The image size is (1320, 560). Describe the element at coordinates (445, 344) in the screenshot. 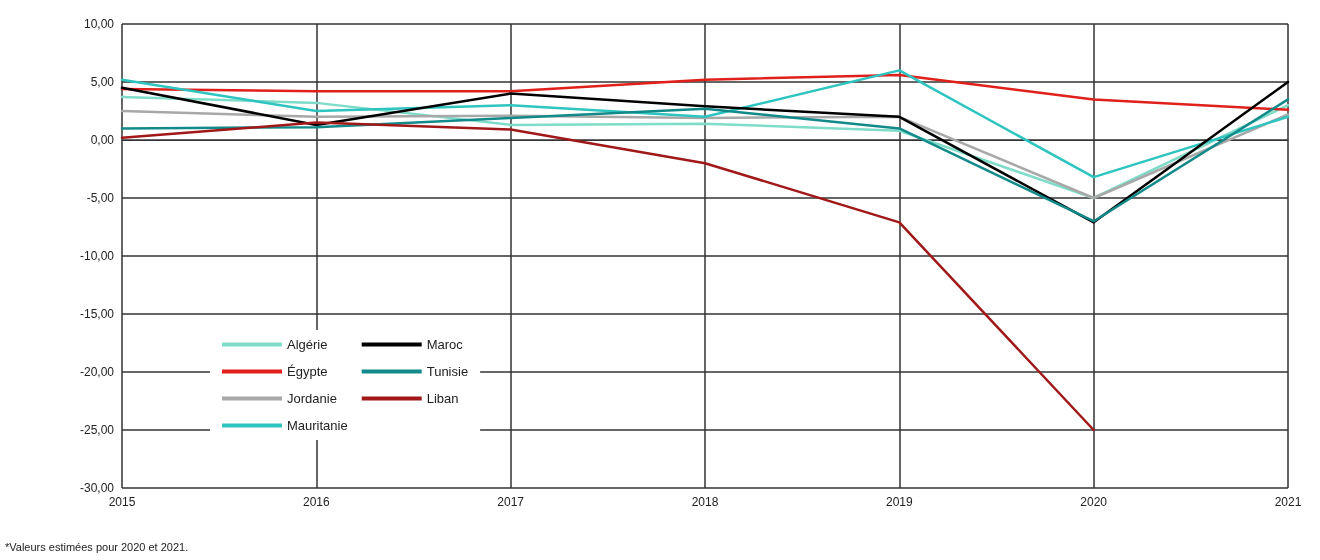

I see `legend-label: Maroc` at that location.